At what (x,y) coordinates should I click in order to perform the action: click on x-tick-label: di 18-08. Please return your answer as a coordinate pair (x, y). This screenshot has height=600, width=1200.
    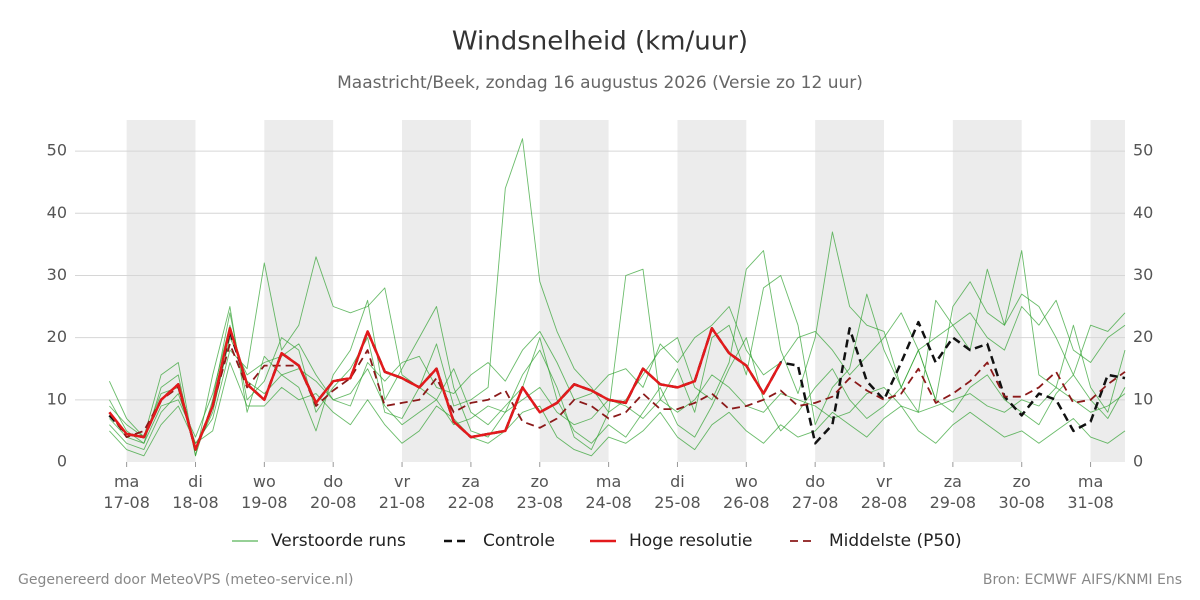
    Looking at the image, I should click on (195, 492).